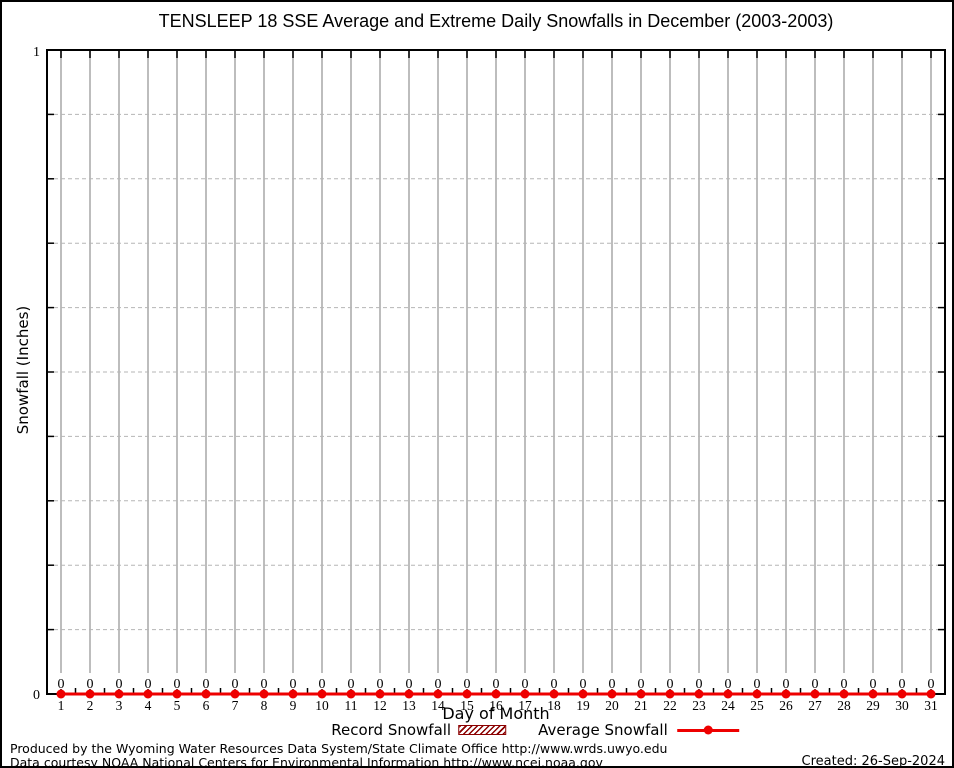 This screenshot has height=768, width=954. What do you see at coordinates (206, 705) in the screenshot?
I see `x-tick-label: 6` at bounding box center [206, 705].